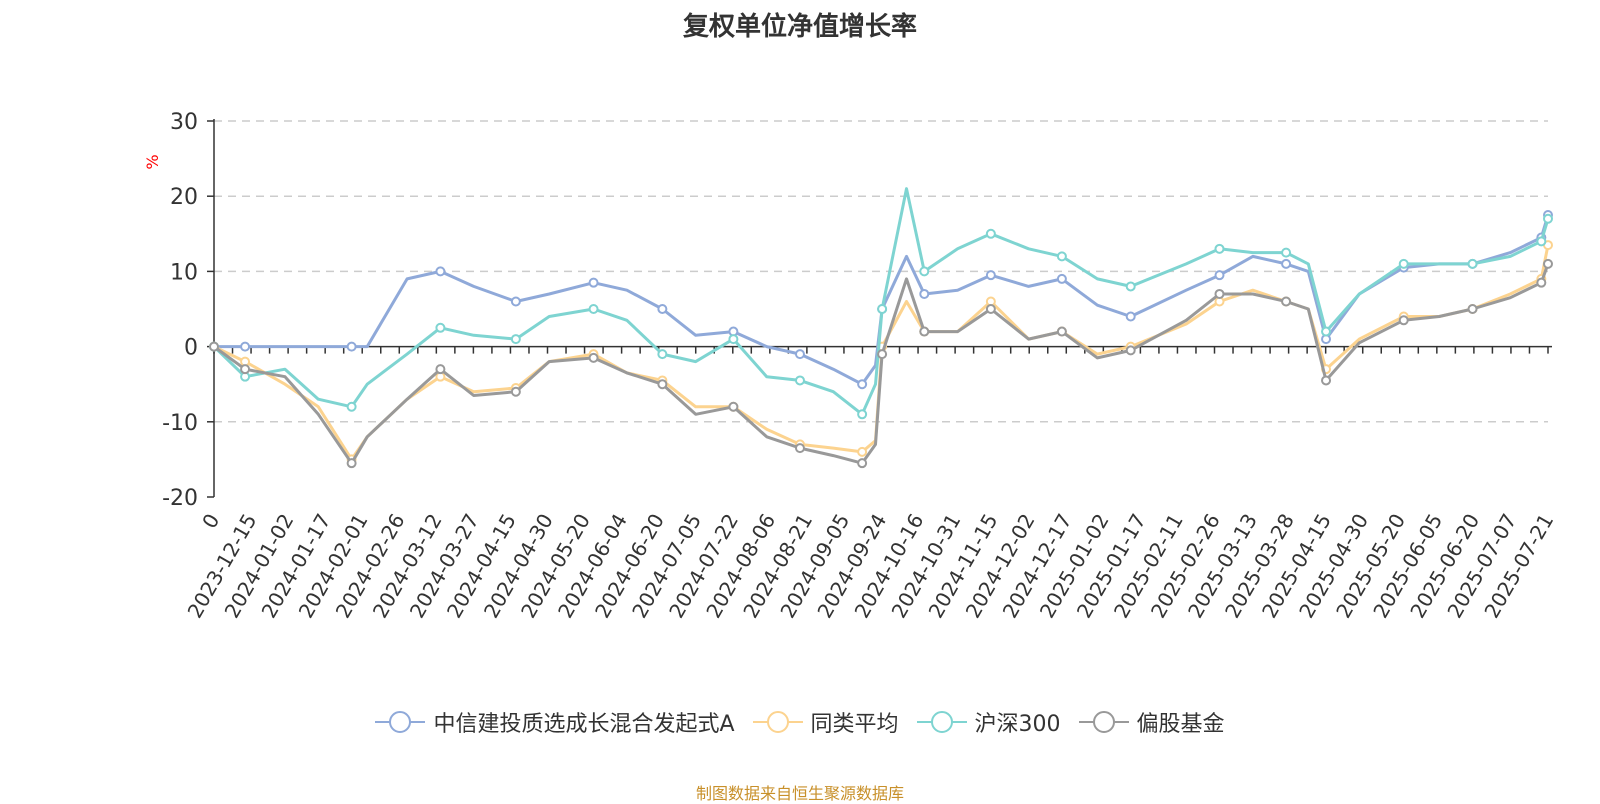  What do you see at coordinates (152, 161) in the screenshot?
I see `y-axis-unit: %` at bounding box center [152, 161].